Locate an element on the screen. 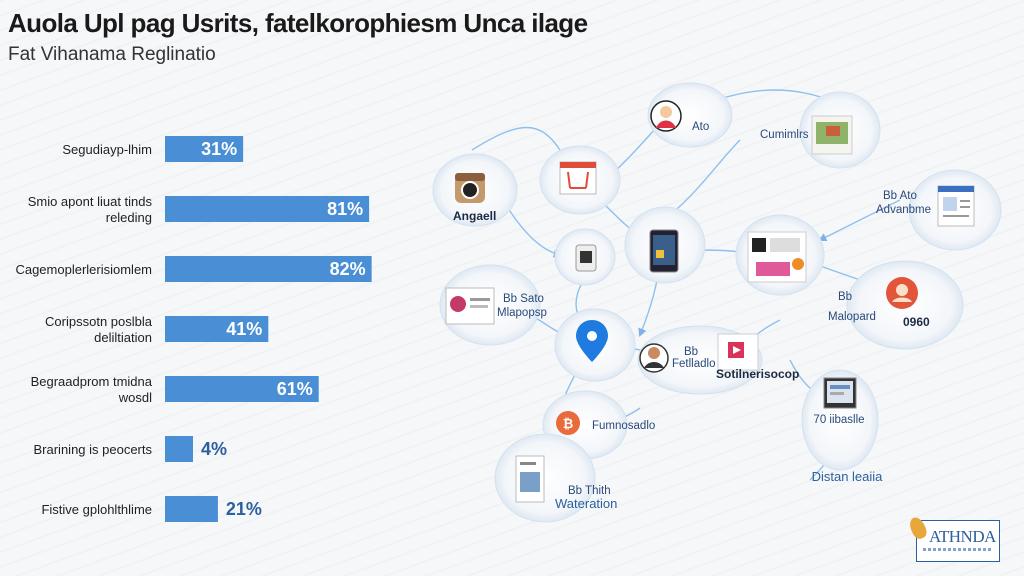 The image size is (1024, 576). logo-underline is located at coordinates (958, 549).